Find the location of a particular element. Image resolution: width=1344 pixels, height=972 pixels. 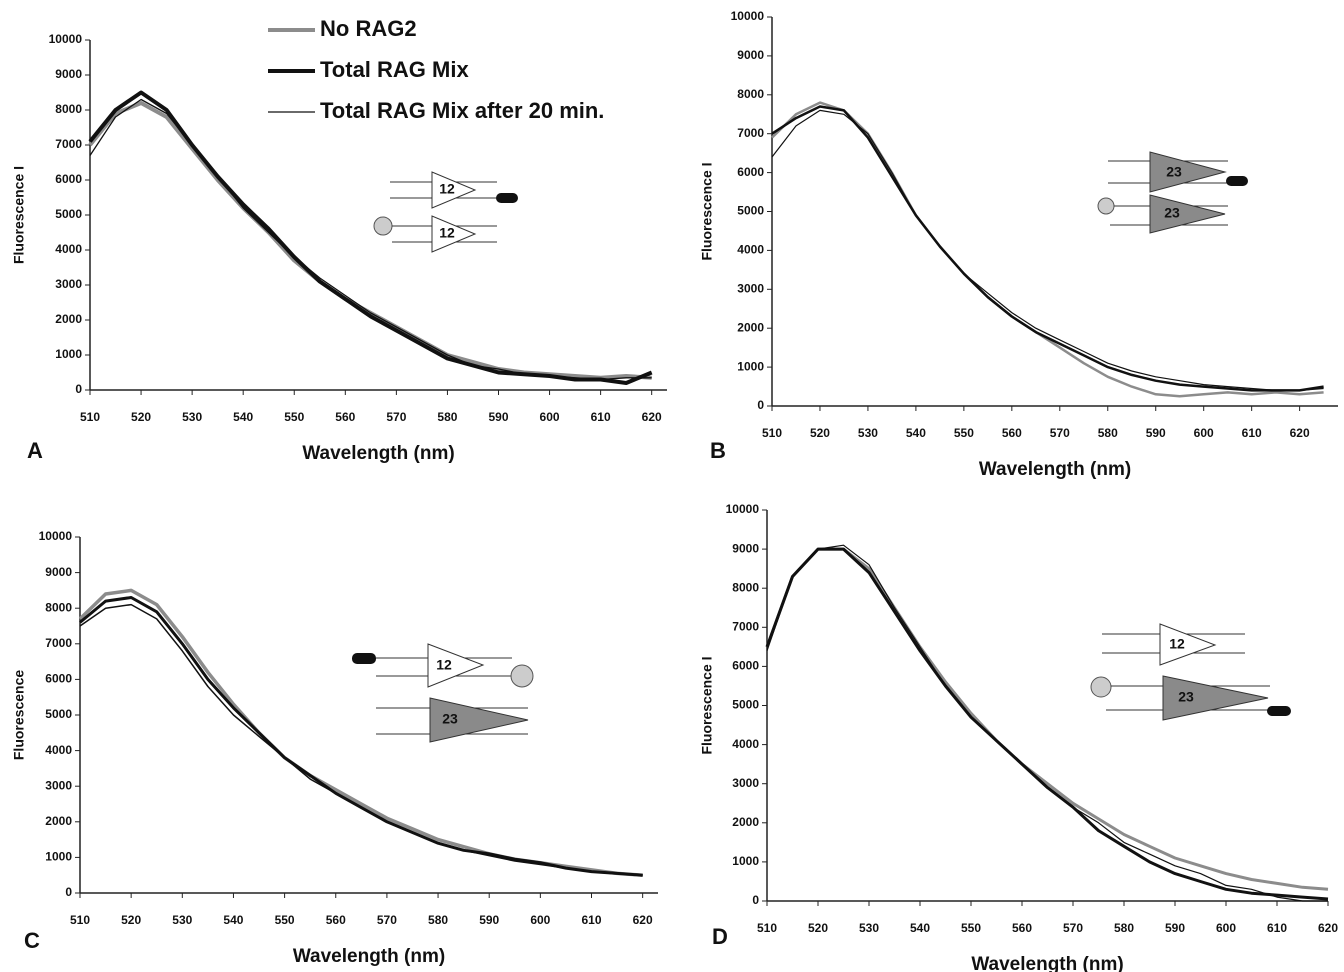

panel-label: C is located at coordinates (32, 940).